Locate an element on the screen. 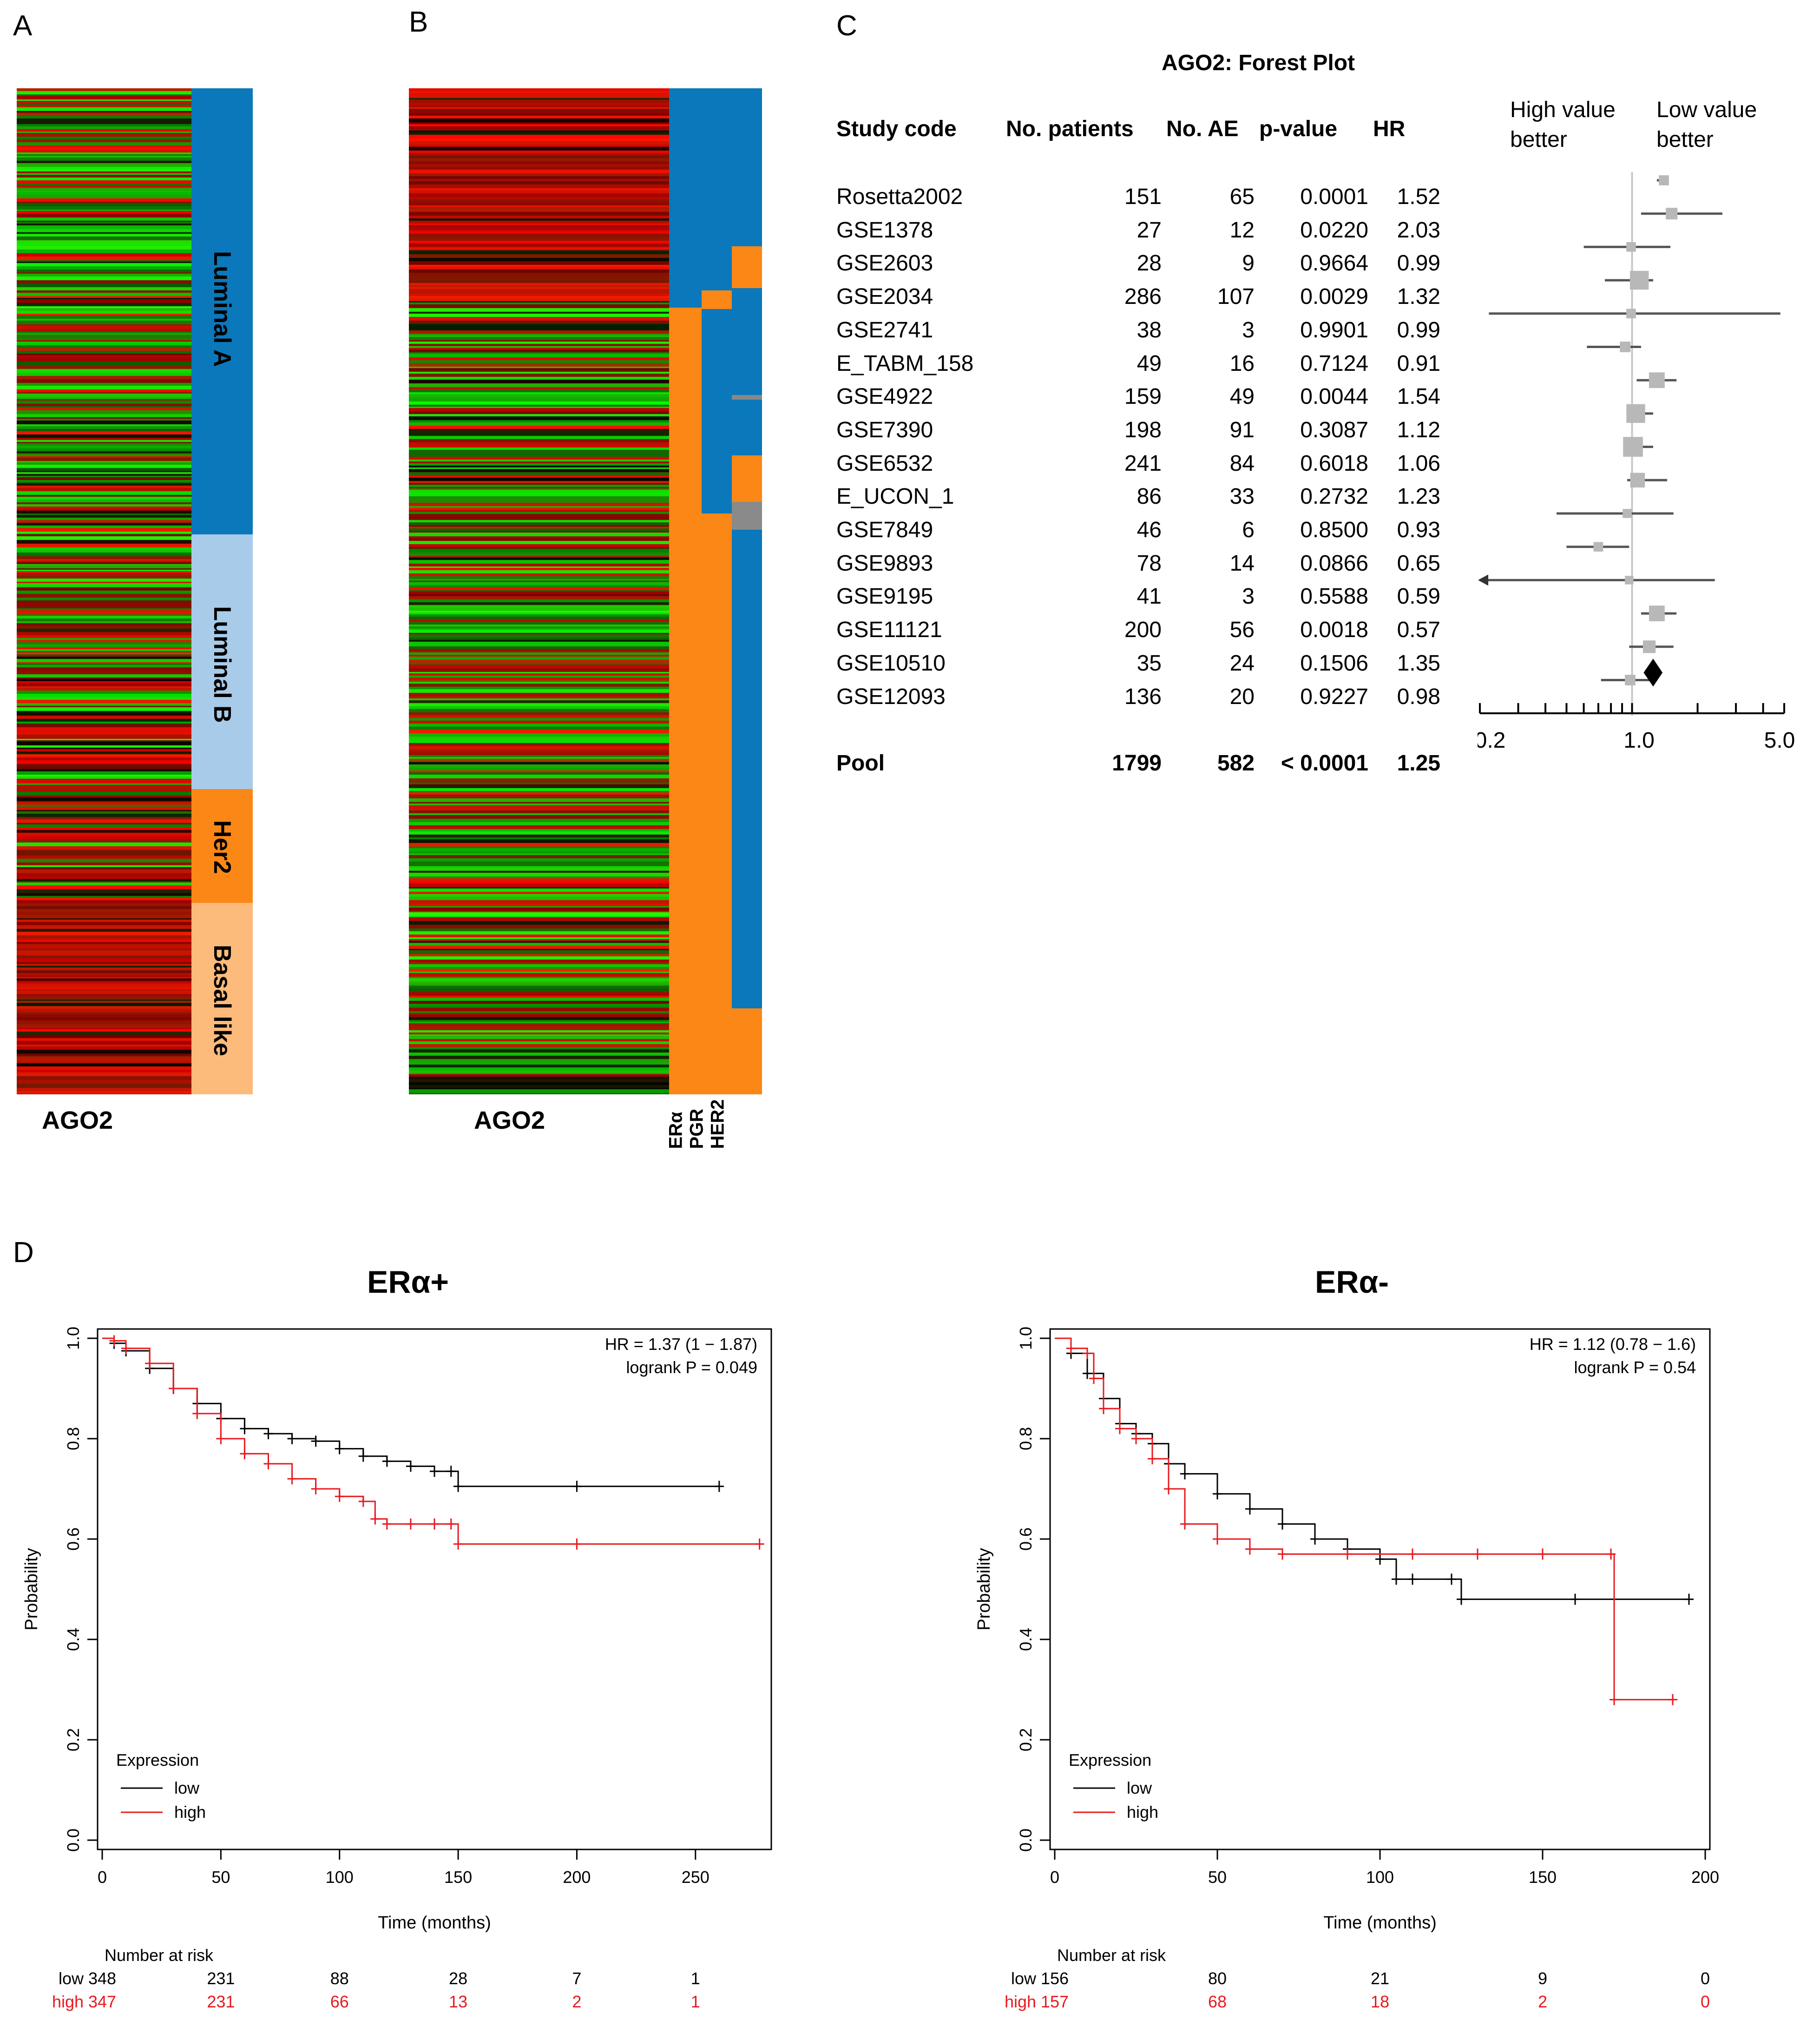  forest-table-row: GSE11121 200 56 0.0018 0.57 is located at coordinates (1184, 634).